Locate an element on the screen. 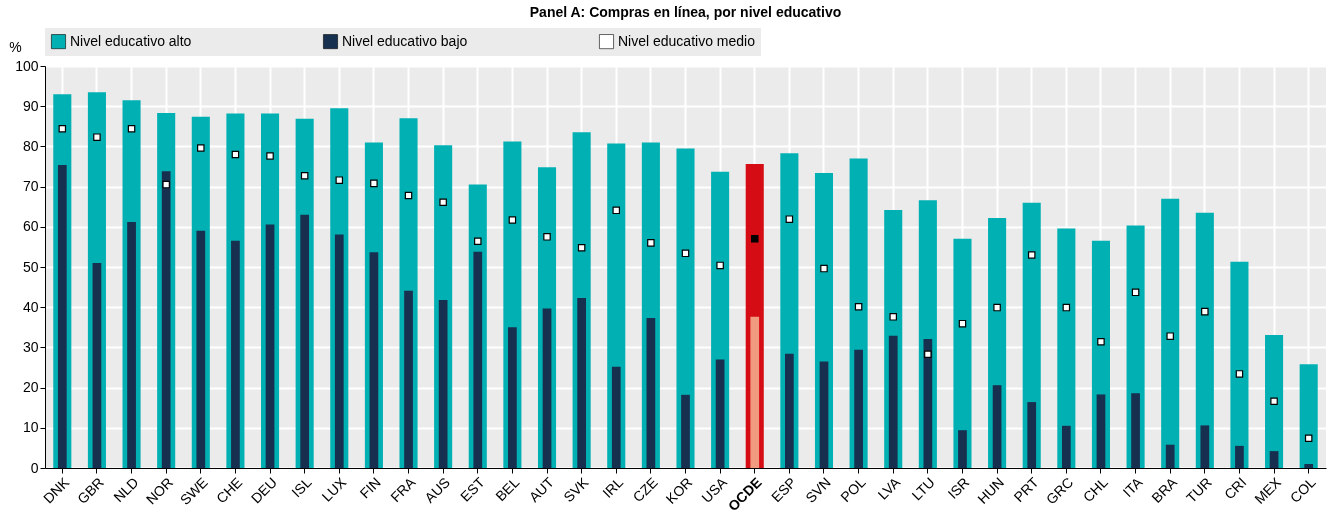 This screenshot has width=1330, height=518. x-tick-label: COL is located at coordinates (1302, 489).